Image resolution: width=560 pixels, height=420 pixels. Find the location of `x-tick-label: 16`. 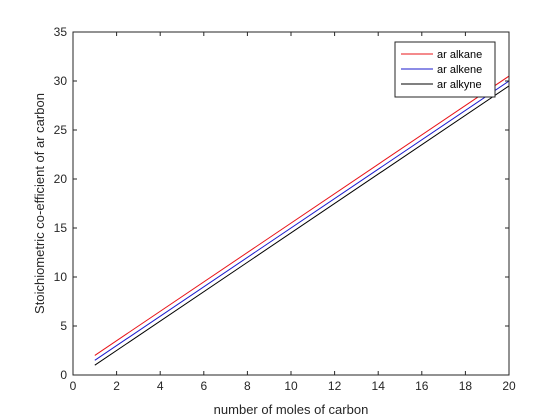

x-tick-label: 16 is located at coordinates (422, 386).